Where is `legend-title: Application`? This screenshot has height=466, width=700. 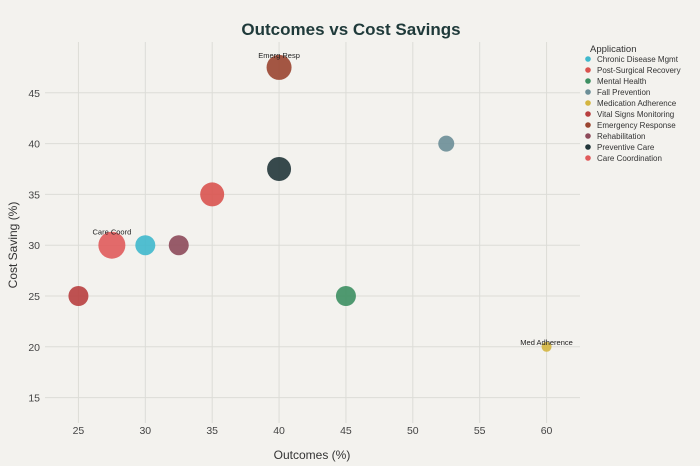 legend-title: Application is located at coordinates (613, 49).